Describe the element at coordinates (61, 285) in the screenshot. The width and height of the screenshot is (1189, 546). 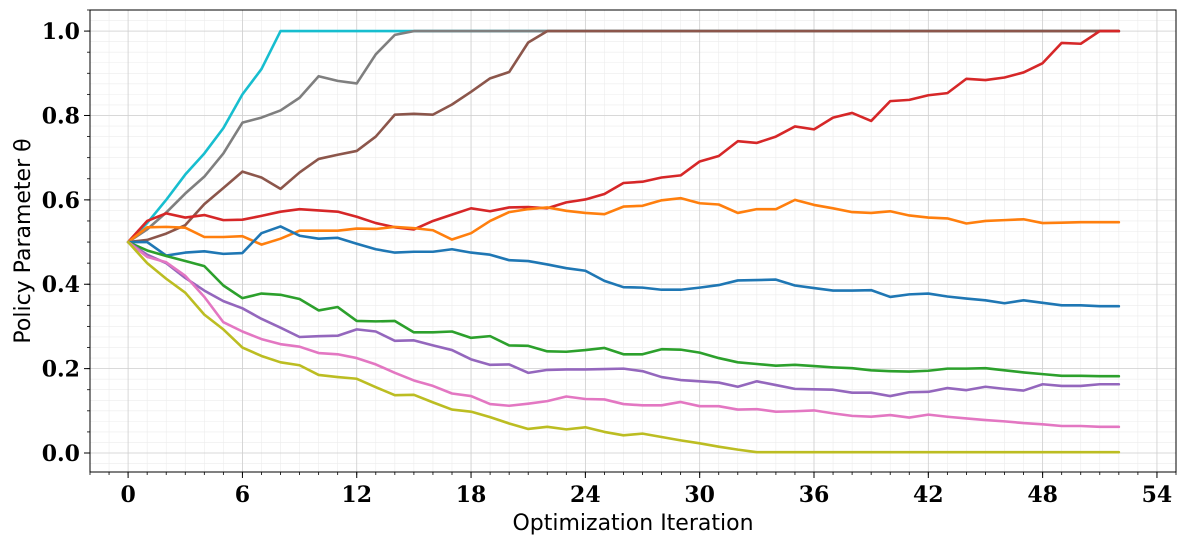
I see `y-tick-label: 0.4` at that location.